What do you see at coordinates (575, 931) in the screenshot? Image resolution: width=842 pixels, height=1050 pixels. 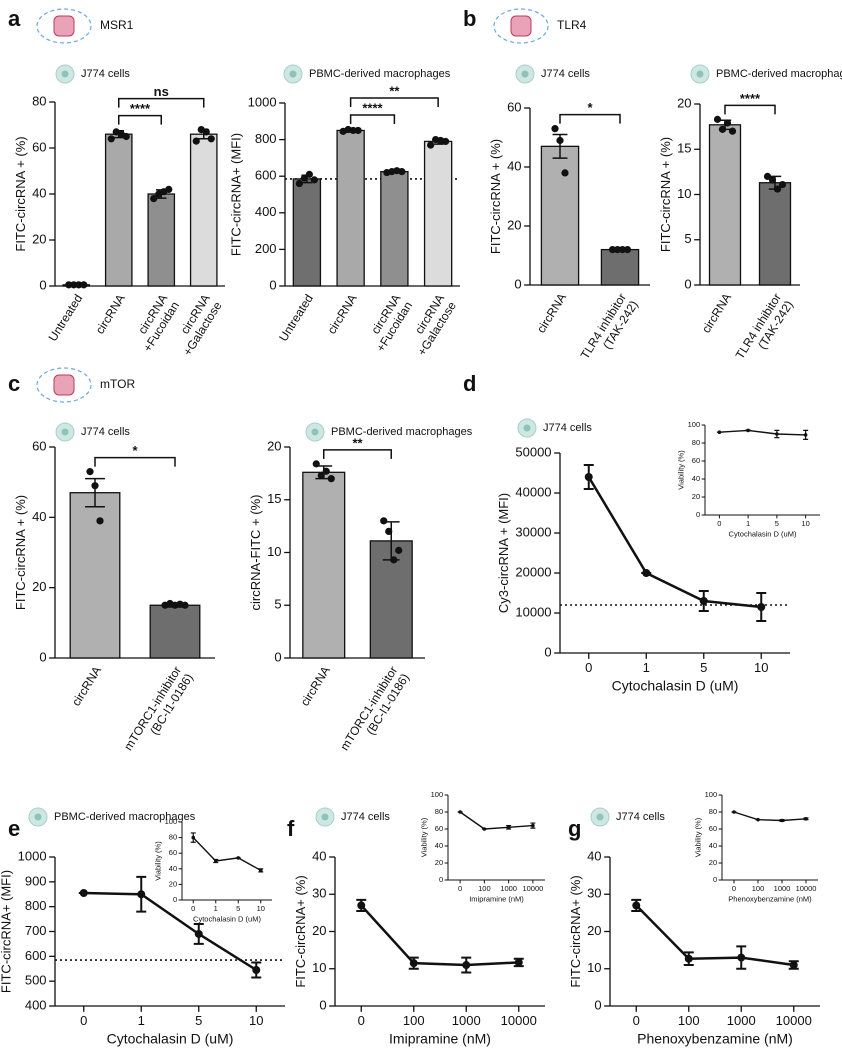 I see `y-axis-label: FITC-circRNA+ (%)` at bounding box center [575, 931].